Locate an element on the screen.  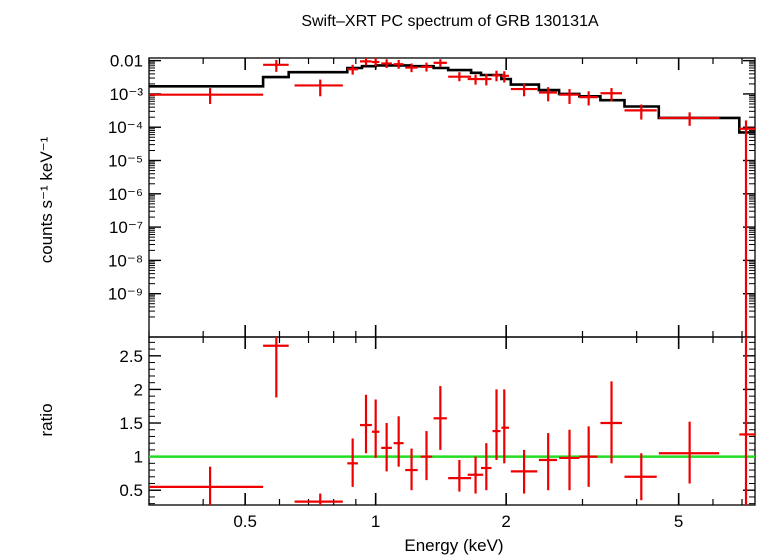
x-tick-label: 2 is located at coordinates (505, 521).